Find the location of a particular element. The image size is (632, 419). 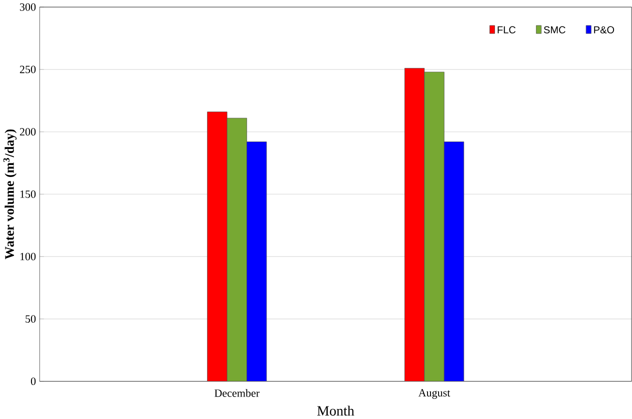

y-tick-label: 200 is located at coordinates (28, 132).